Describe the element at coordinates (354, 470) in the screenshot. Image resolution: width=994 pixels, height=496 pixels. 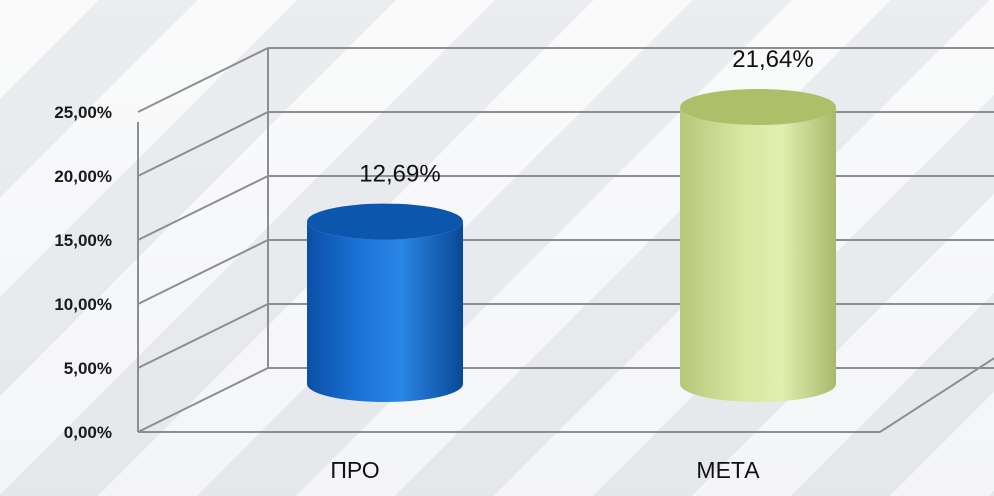
I see `x-category-label: ПРО` at that location.